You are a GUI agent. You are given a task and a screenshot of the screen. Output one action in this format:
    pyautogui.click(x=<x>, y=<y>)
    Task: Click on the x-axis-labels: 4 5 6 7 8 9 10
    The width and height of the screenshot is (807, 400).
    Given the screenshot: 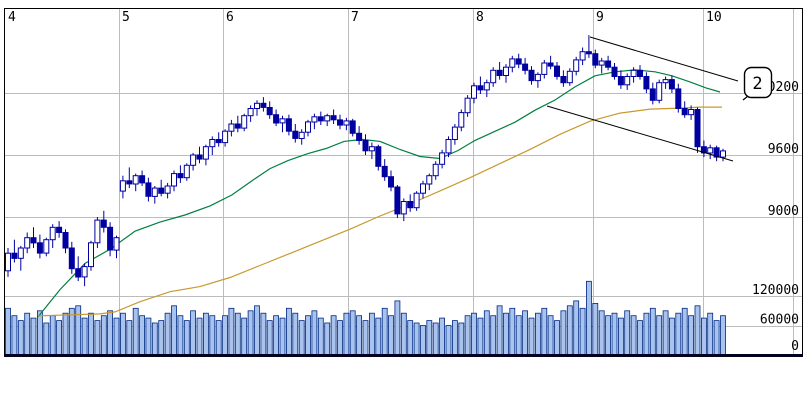 What is the action you would take?
    pyautogui.click(x=365, y=17)
    